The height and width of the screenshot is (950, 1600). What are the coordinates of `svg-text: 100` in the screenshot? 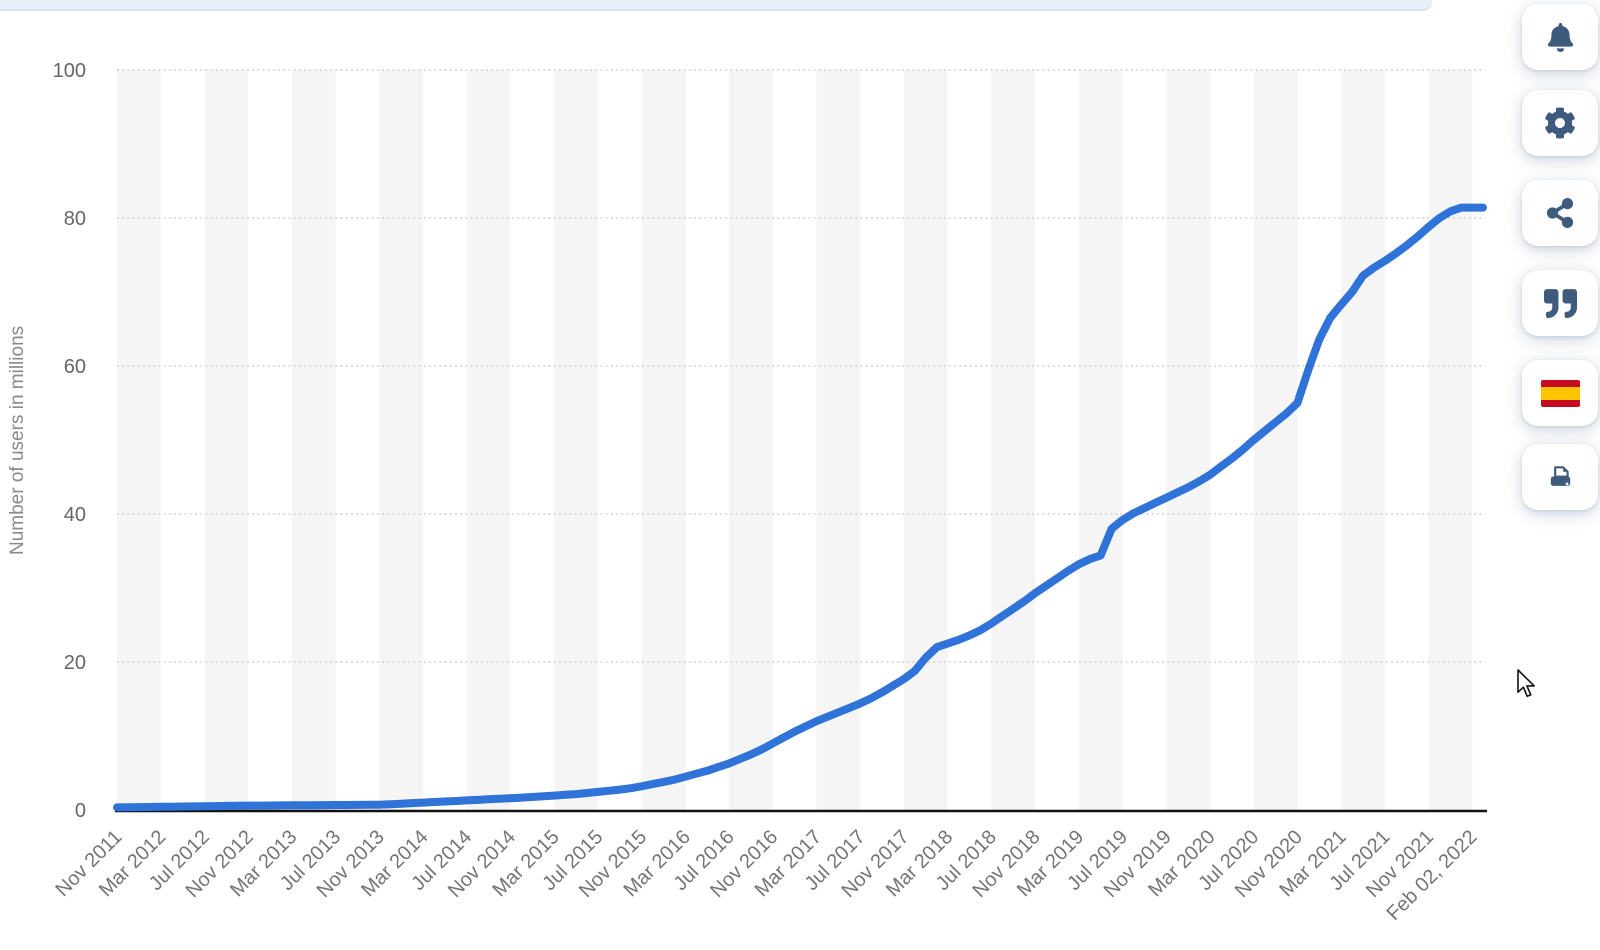 It's located at (69, 71).